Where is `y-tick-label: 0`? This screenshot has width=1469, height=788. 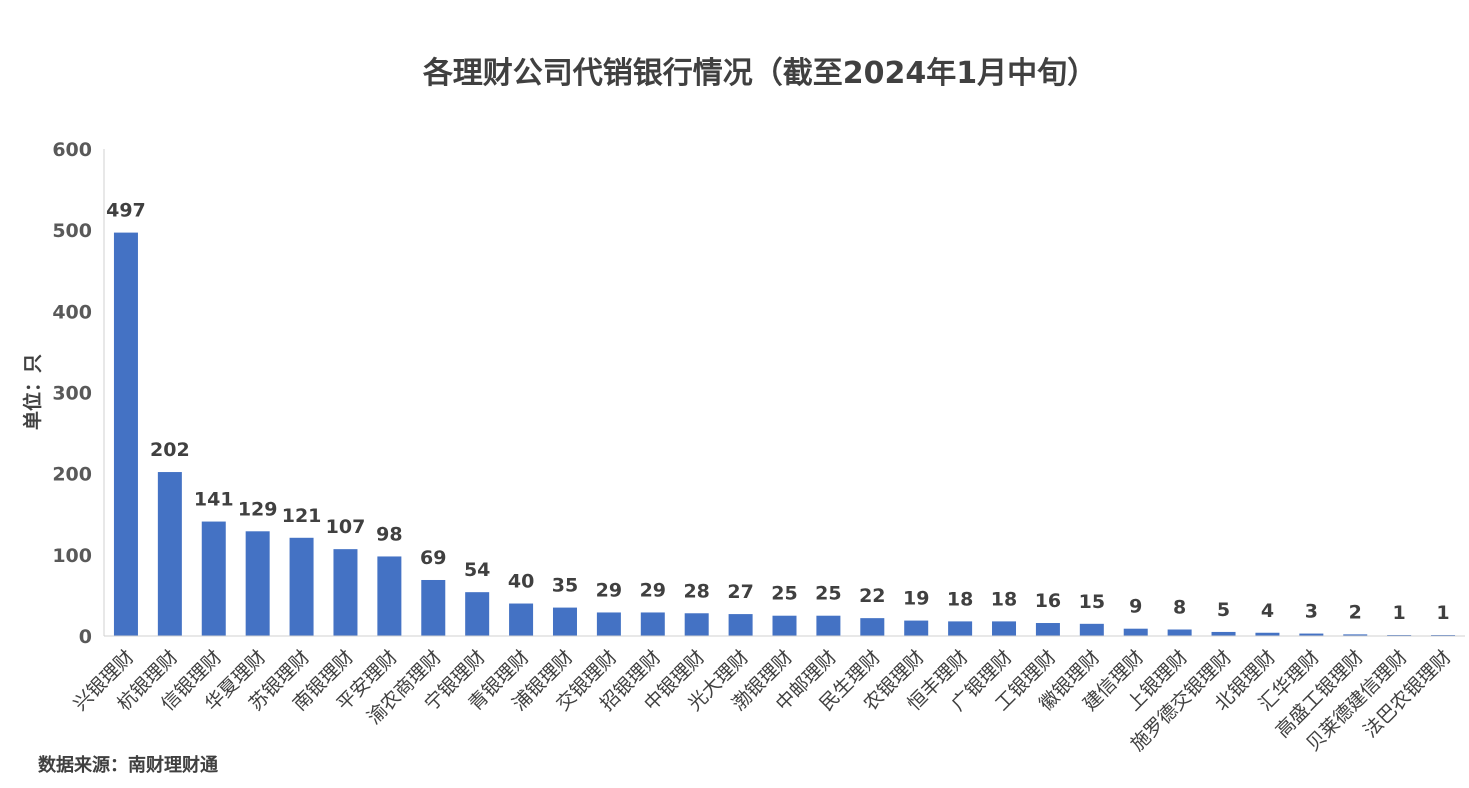
y-tick-label: 0 is located at coordinates (85, 637).